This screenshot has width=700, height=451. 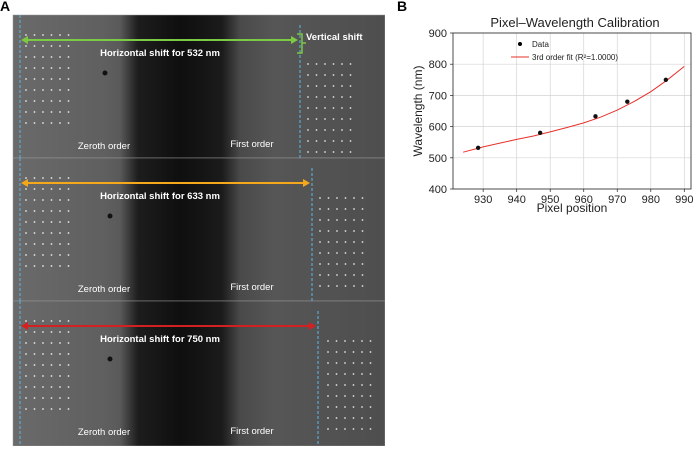 I want to click on panel-a-label: A, so click(x=5, y=7).